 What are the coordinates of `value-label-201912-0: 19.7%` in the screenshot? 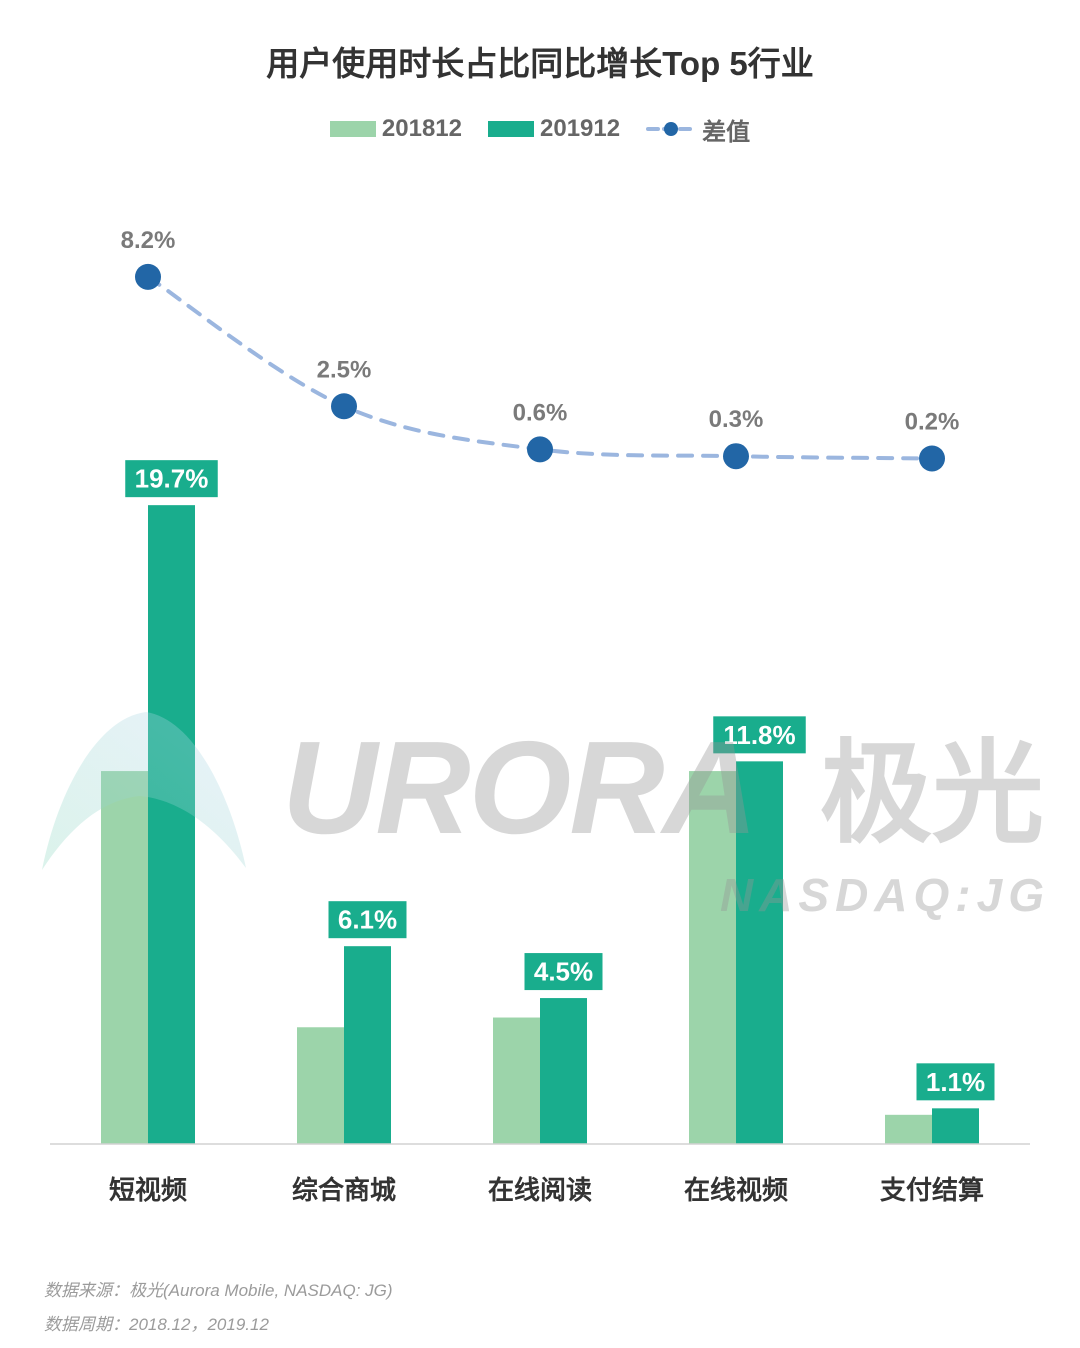 It's located at (172, 479).